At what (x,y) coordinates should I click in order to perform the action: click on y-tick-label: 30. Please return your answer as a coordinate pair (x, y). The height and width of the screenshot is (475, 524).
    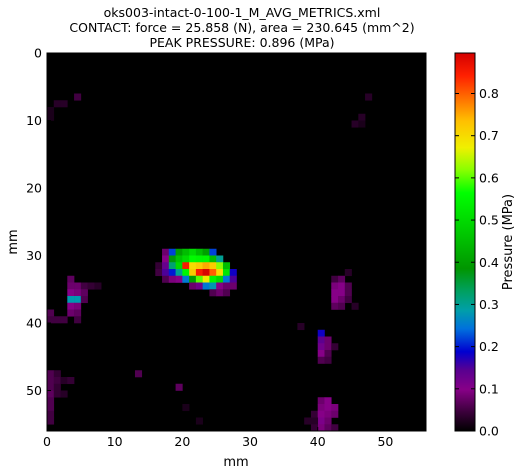
    Looking at the image, I should click on (34, 255).